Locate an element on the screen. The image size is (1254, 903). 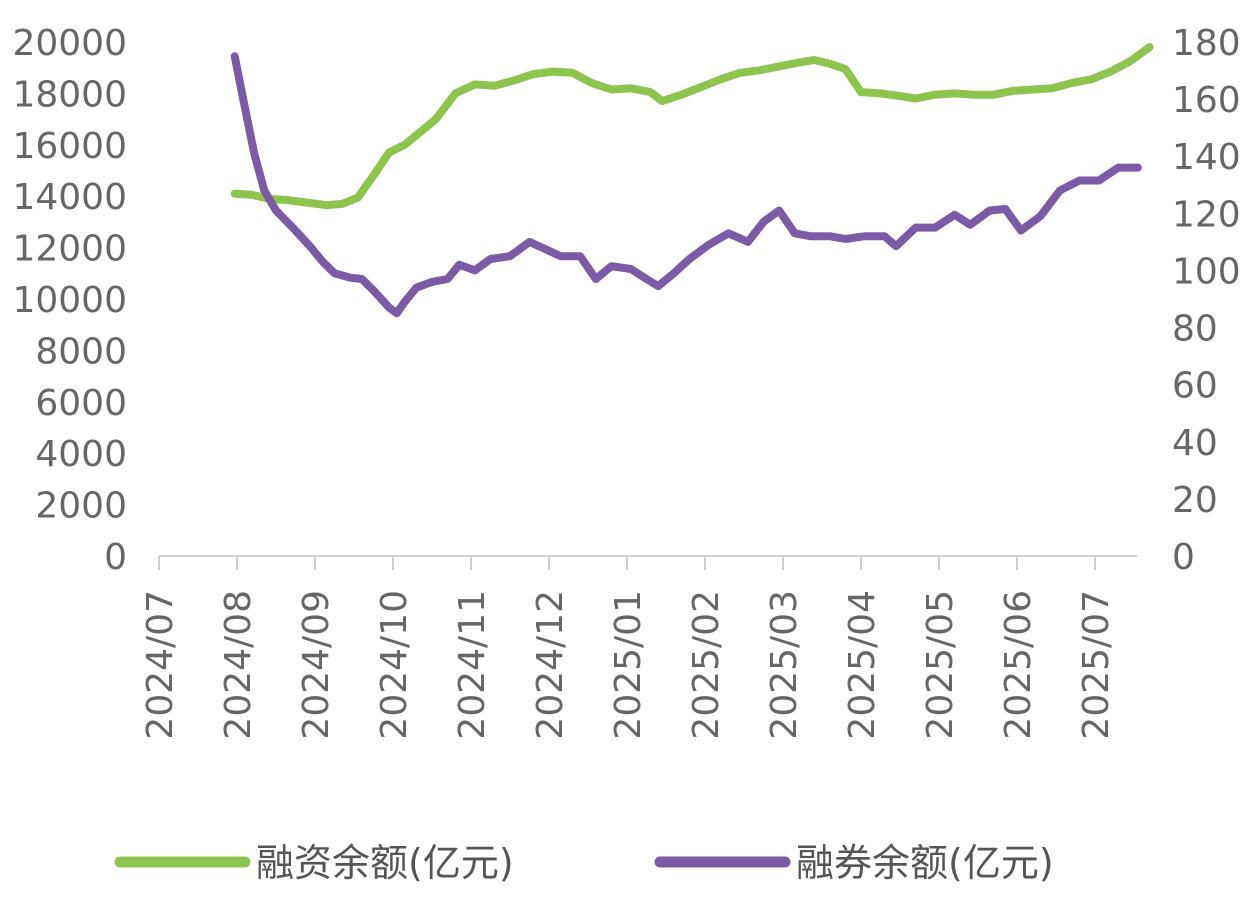
x-tick-label: 2025/04 is located at coordinates (862, 665).